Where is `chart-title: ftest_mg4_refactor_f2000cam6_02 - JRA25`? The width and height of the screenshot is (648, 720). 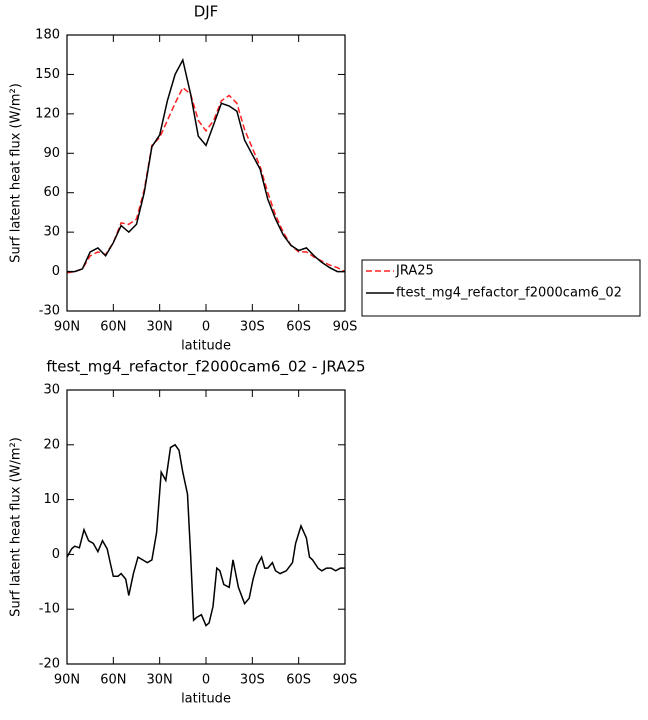
chart-title: ftest_mg4_refactor_f2000cam6_02 - JRA25 is located at coordinates (205, 367).